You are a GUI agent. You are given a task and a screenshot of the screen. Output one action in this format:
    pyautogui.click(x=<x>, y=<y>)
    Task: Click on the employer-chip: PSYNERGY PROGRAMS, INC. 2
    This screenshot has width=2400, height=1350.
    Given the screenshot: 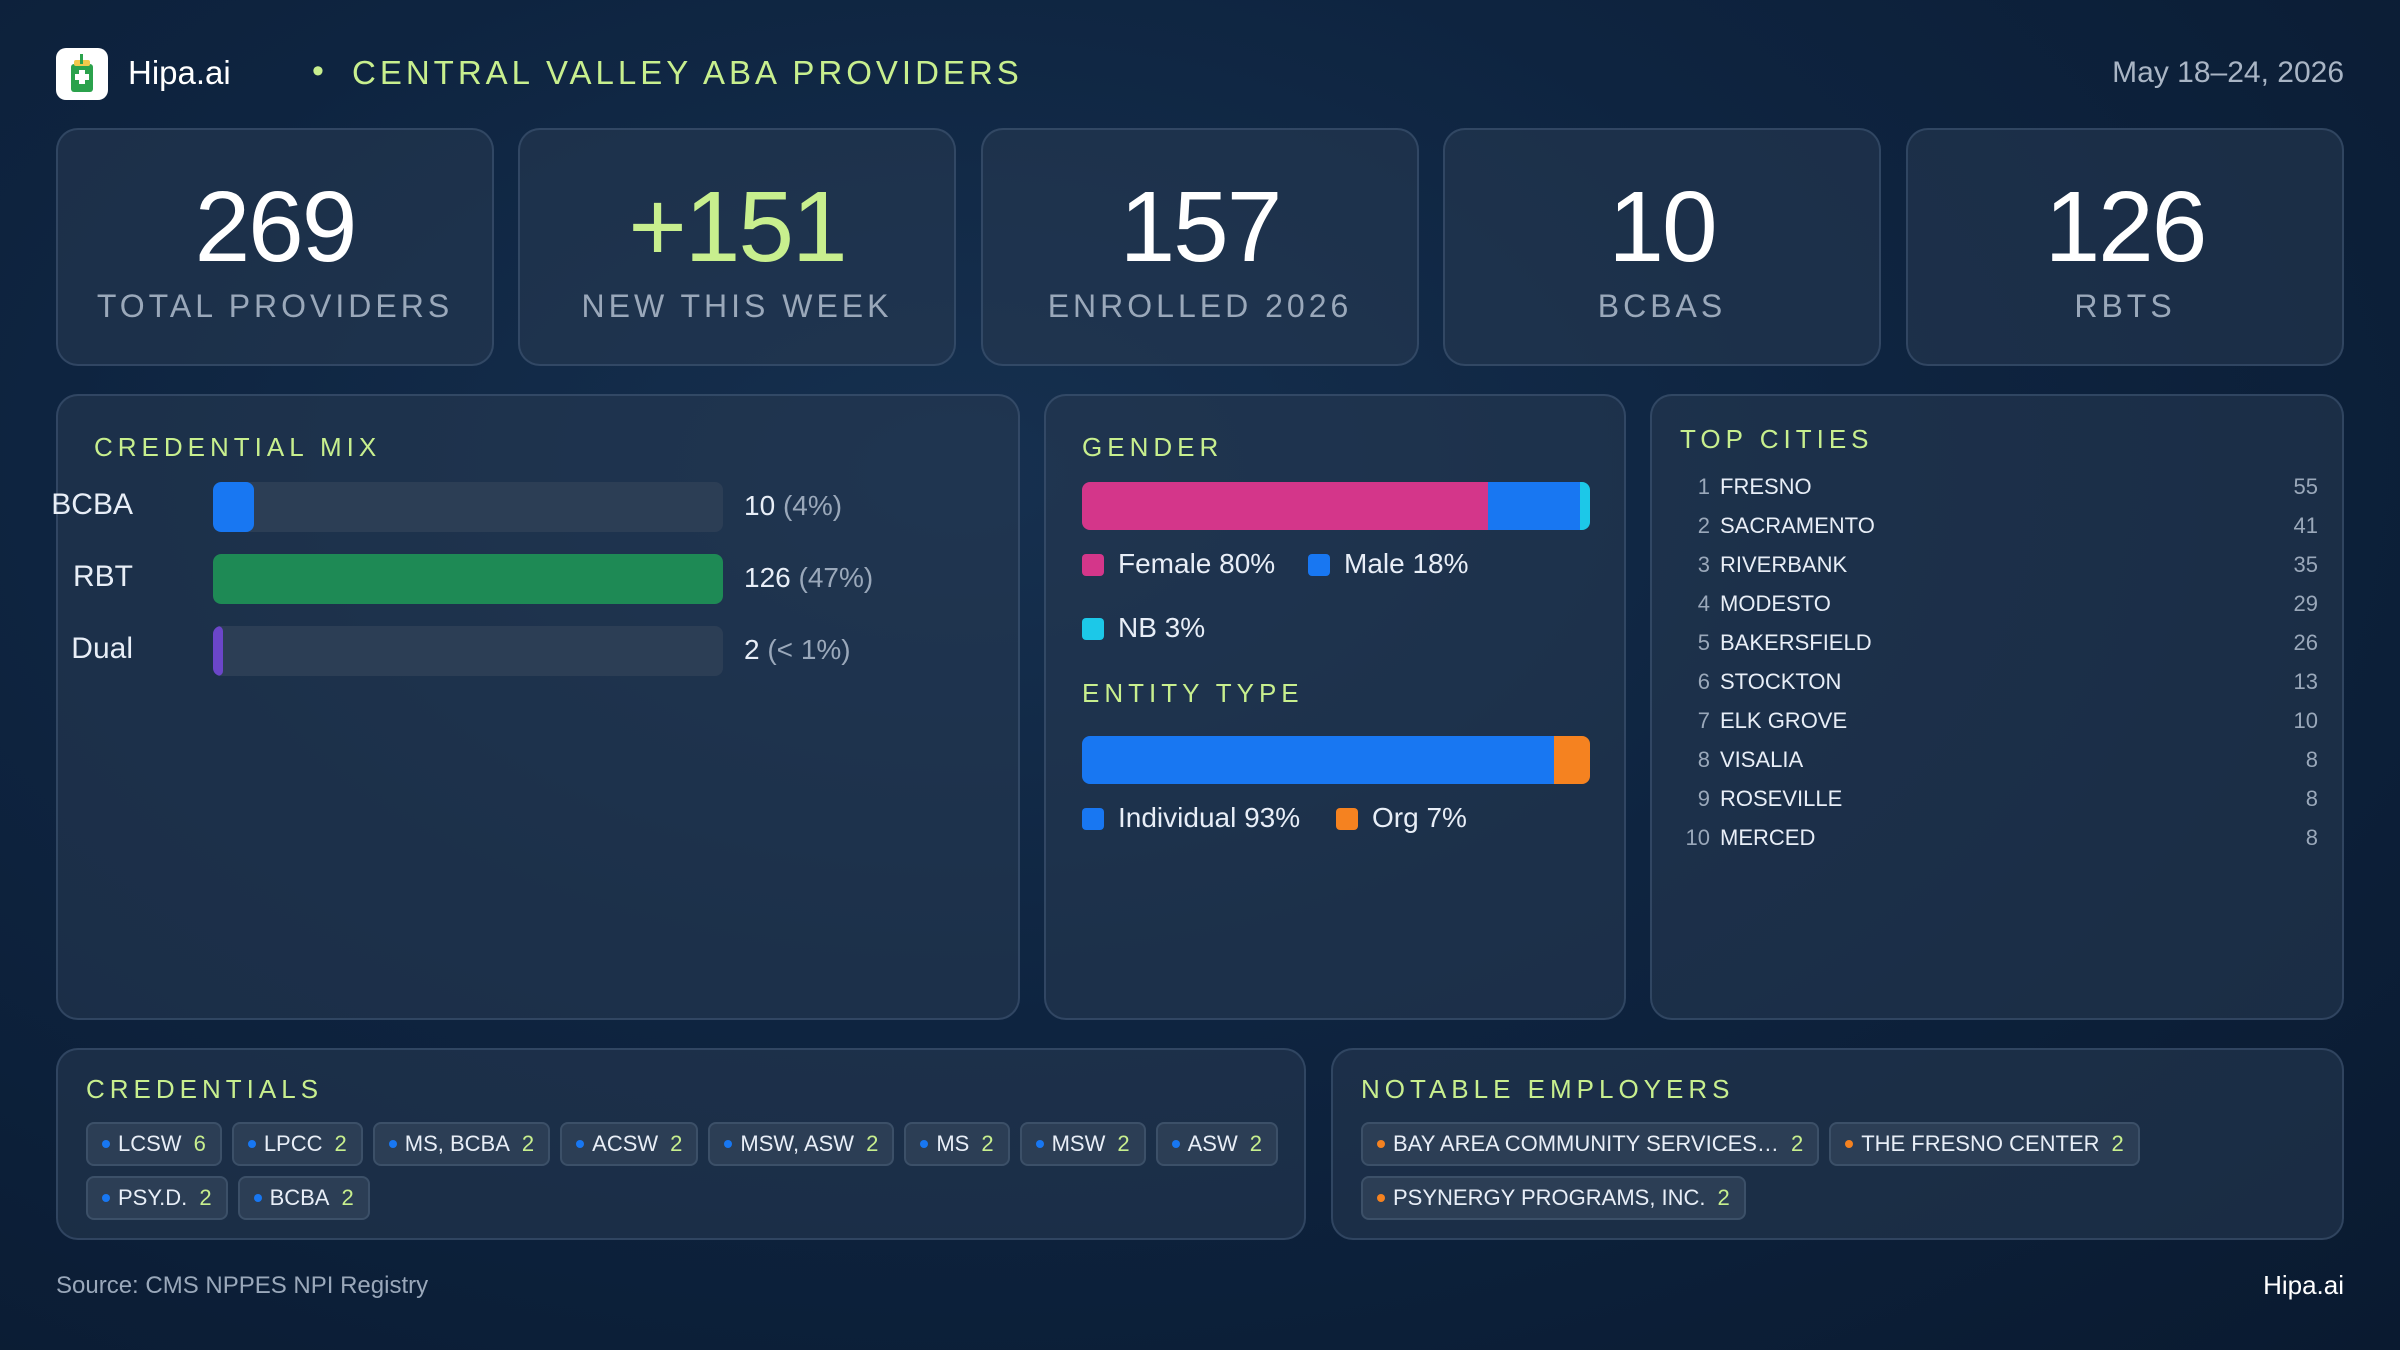 What is the action you would take?
    pyautogui.click(x=1553, y=1198)
    